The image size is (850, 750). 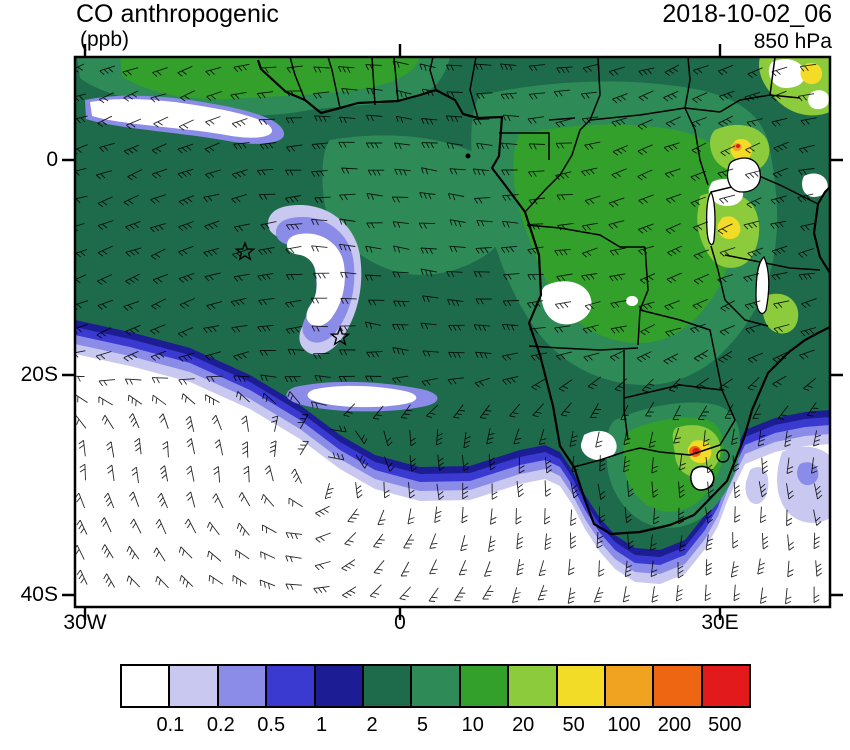 What do you see at coordinates (52, 159) in the screenshot?
I see `ytick-label-0: 0` at bounding box center [52, 159].